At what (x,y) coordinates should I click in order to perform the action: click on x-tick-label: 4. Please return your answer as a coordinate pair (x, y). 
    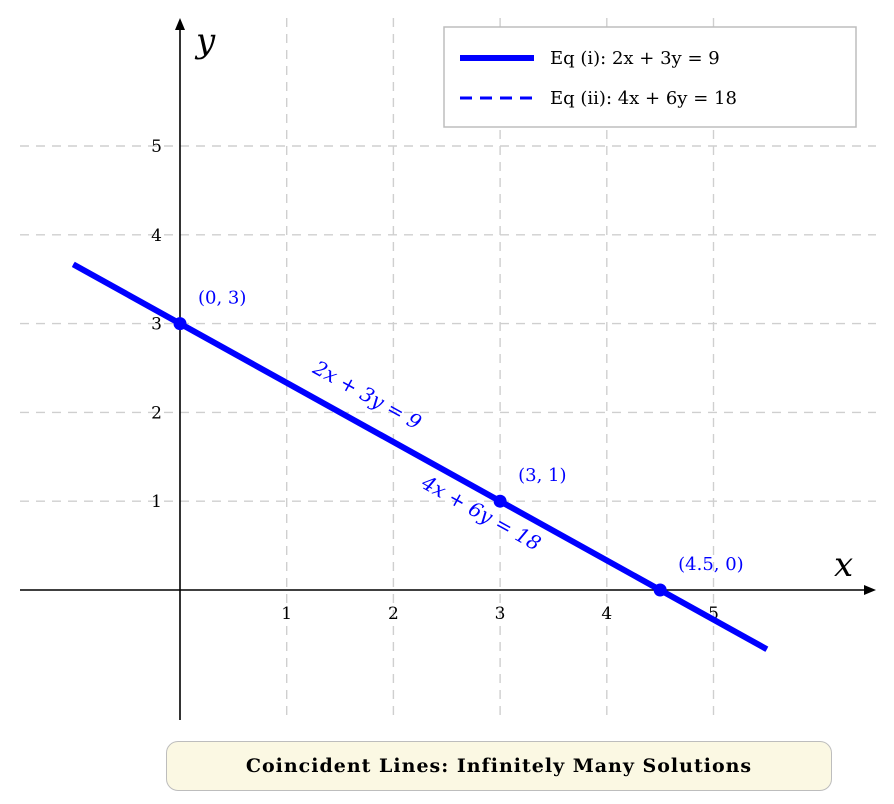
    Looking at the image, I should click on (606, 614).